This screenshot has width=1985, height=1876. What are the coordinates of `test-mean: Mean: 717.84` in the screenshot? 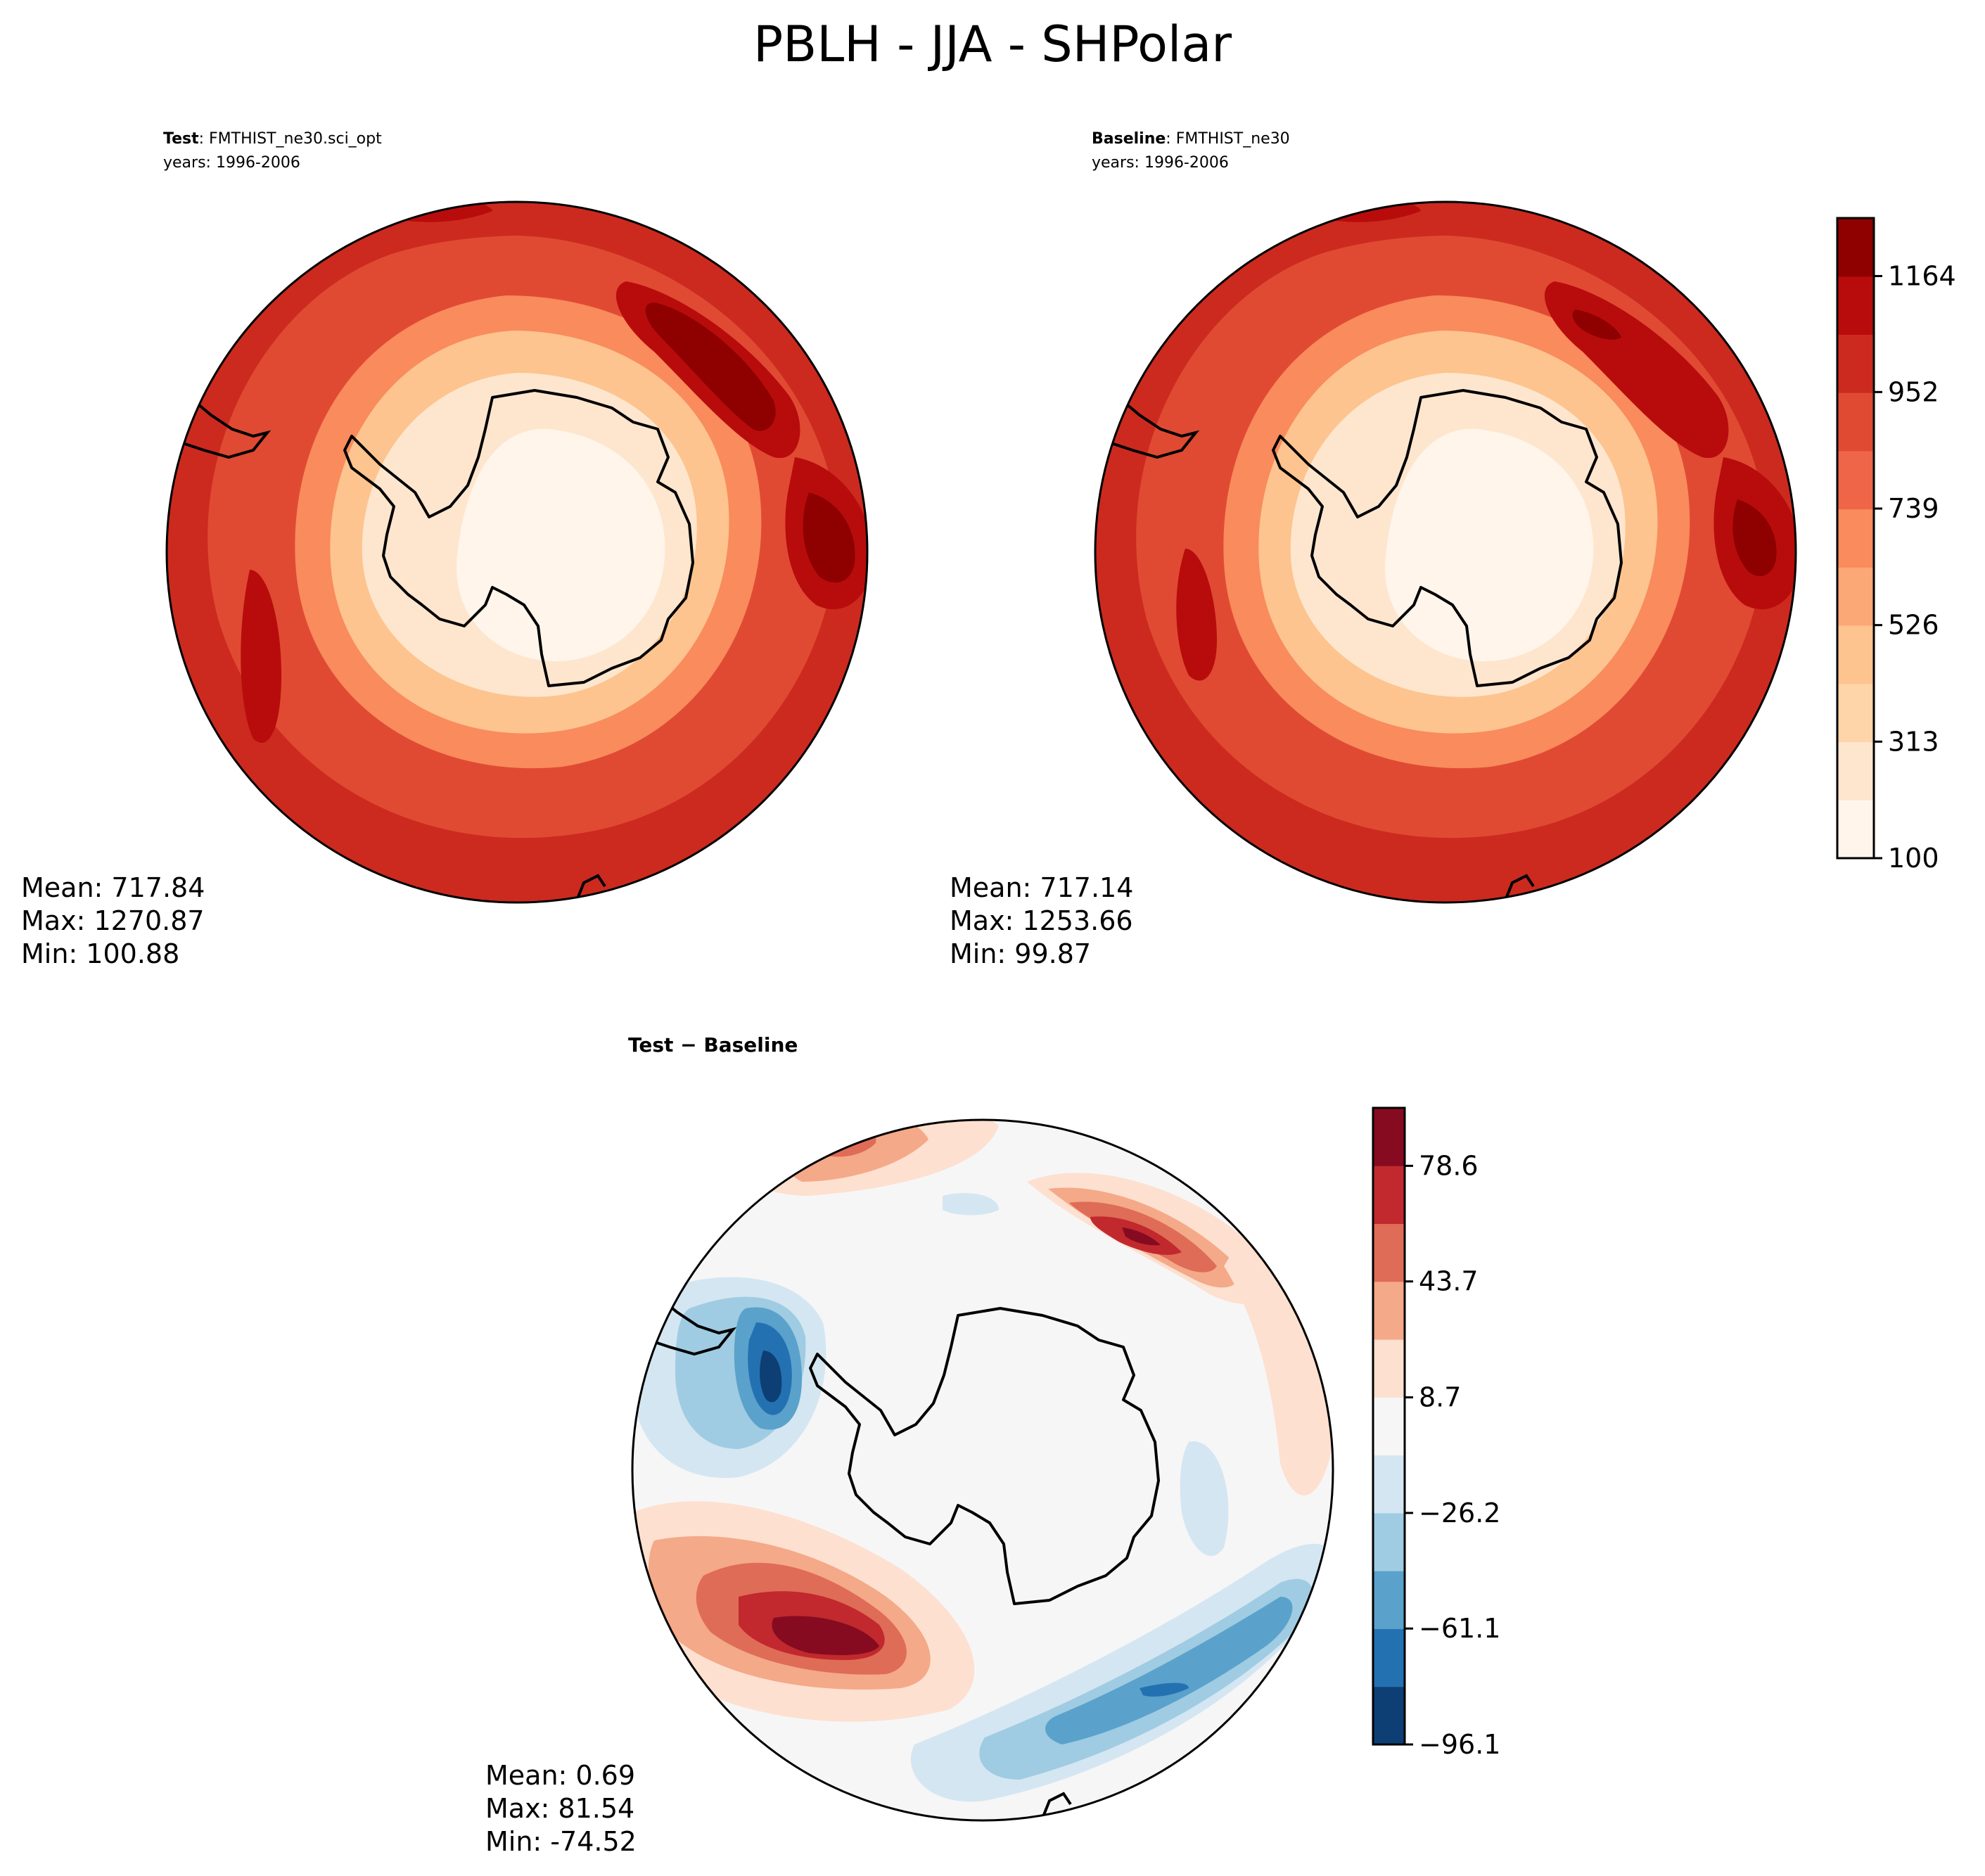 It's located at (113, 888).